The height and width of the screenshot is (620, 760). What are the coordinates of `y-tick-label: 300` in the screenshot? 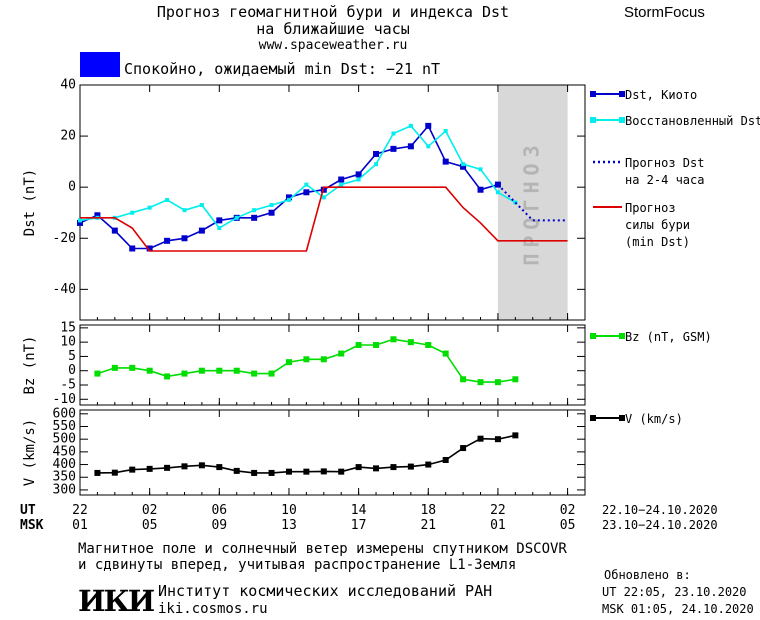 It's located at (64, 489).